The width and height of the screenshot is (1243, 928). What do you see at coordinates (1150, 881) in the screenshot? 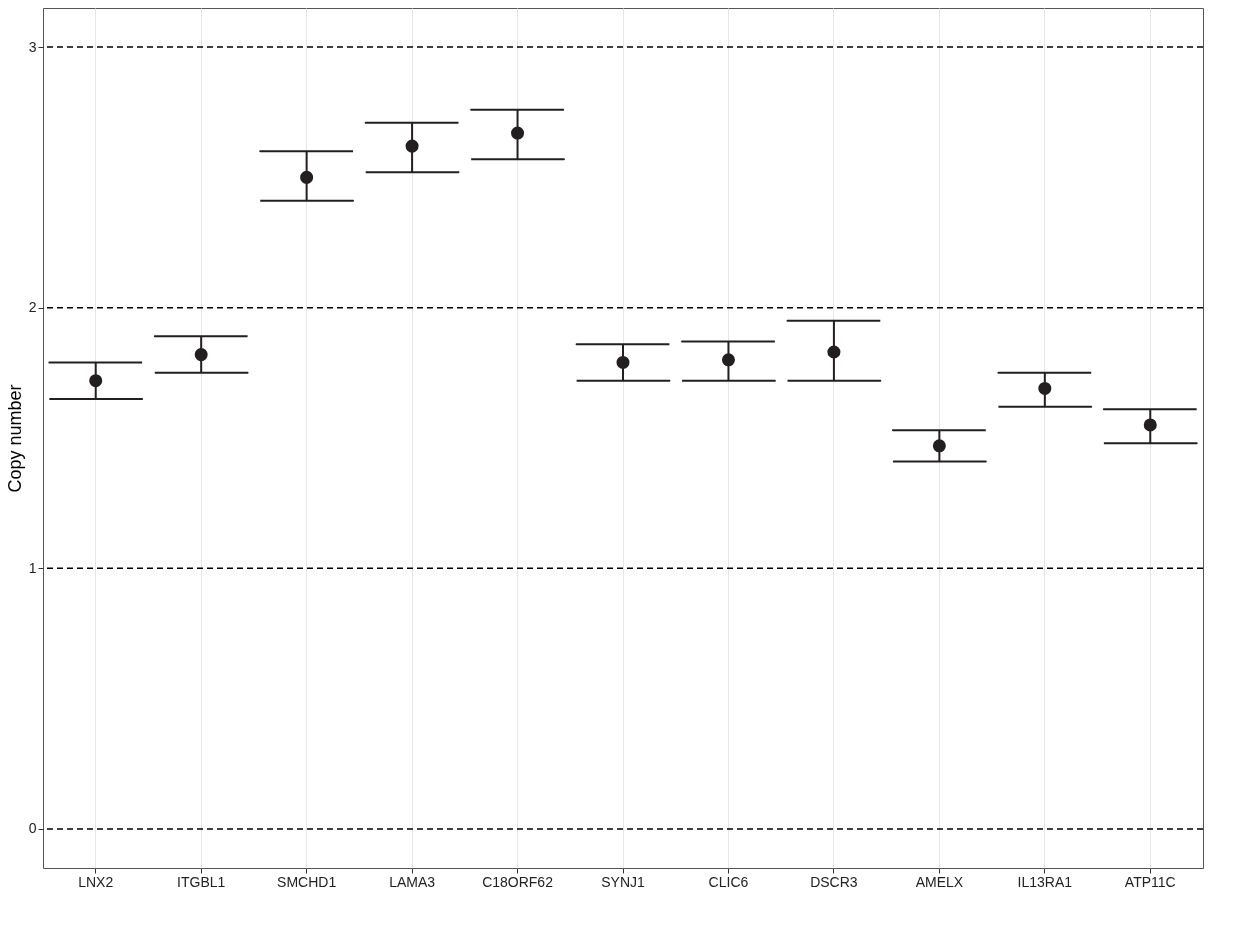
I see `x-tick-label: ATP11C` at bounding box center [1150, 881].